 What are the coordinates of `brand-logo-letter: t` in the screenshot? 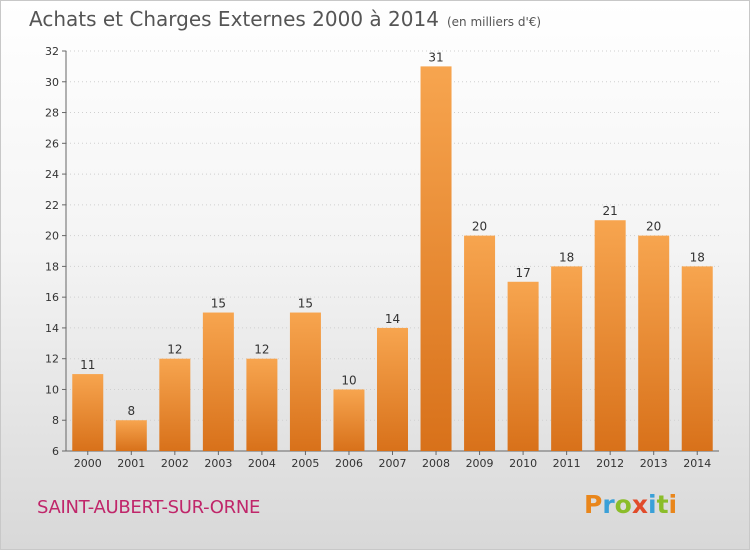 It's located at (662, 504).